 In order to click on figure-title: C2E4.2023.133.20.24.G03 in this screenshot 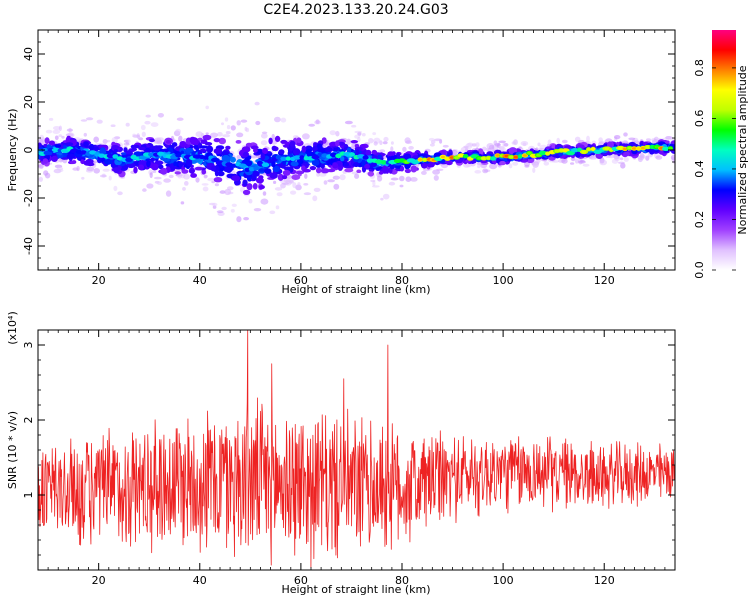, I will do `click(355, 10)`.